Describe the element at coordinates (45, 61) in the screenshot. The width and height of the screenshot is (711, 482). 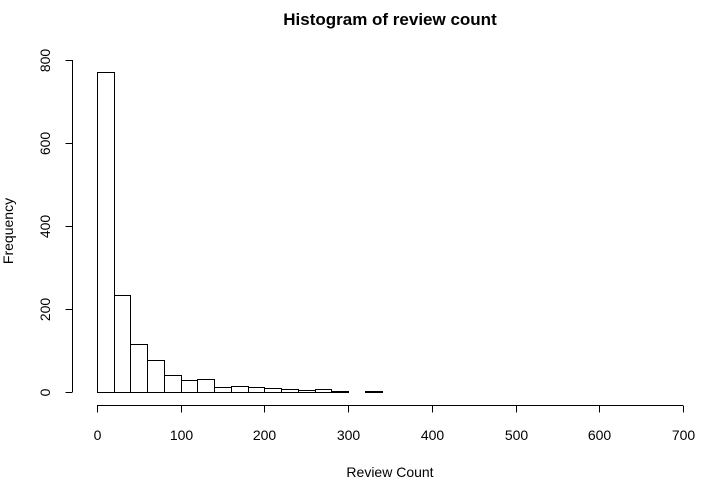
I see `y-tick-label: 800` at that location.